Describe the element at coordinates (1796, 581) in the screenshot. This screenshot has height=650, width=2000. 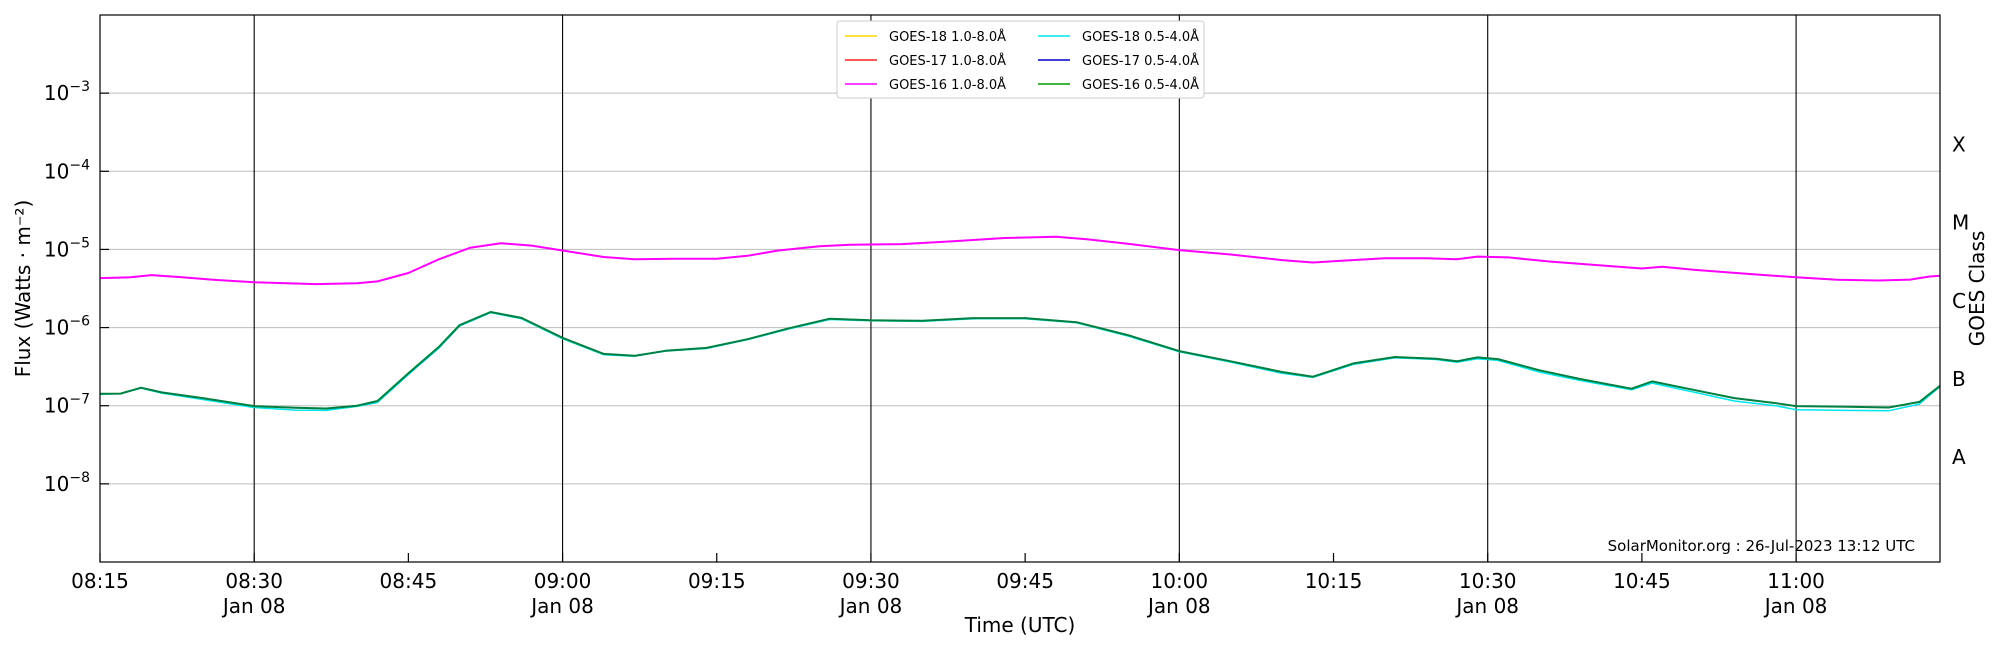
I see `x-tick-label: 11:00` at that location.